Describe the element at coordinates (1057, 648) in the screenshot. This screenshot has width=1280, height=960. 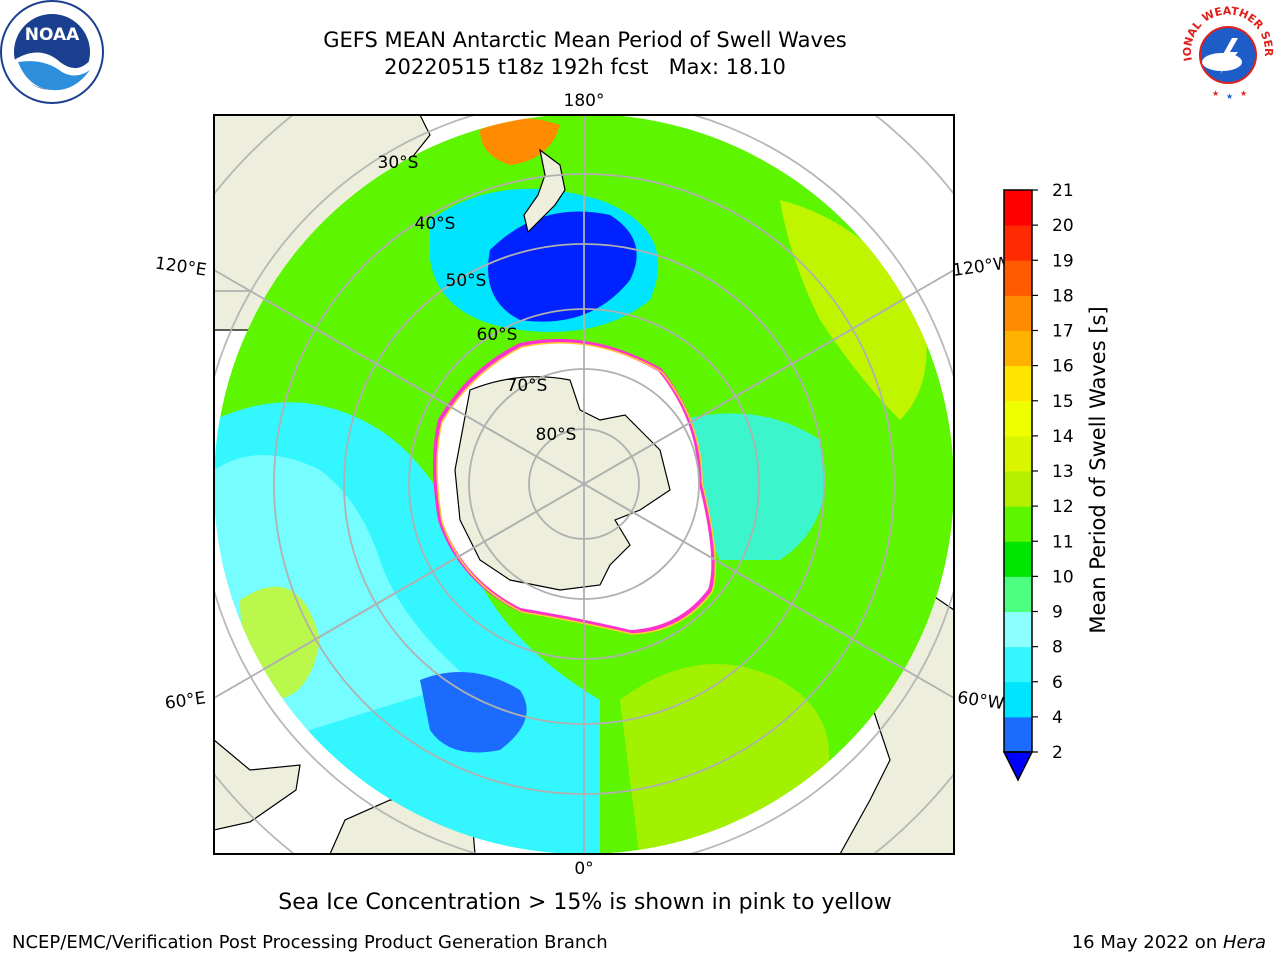
I see `colorbar-tick-label: 8` at that location.